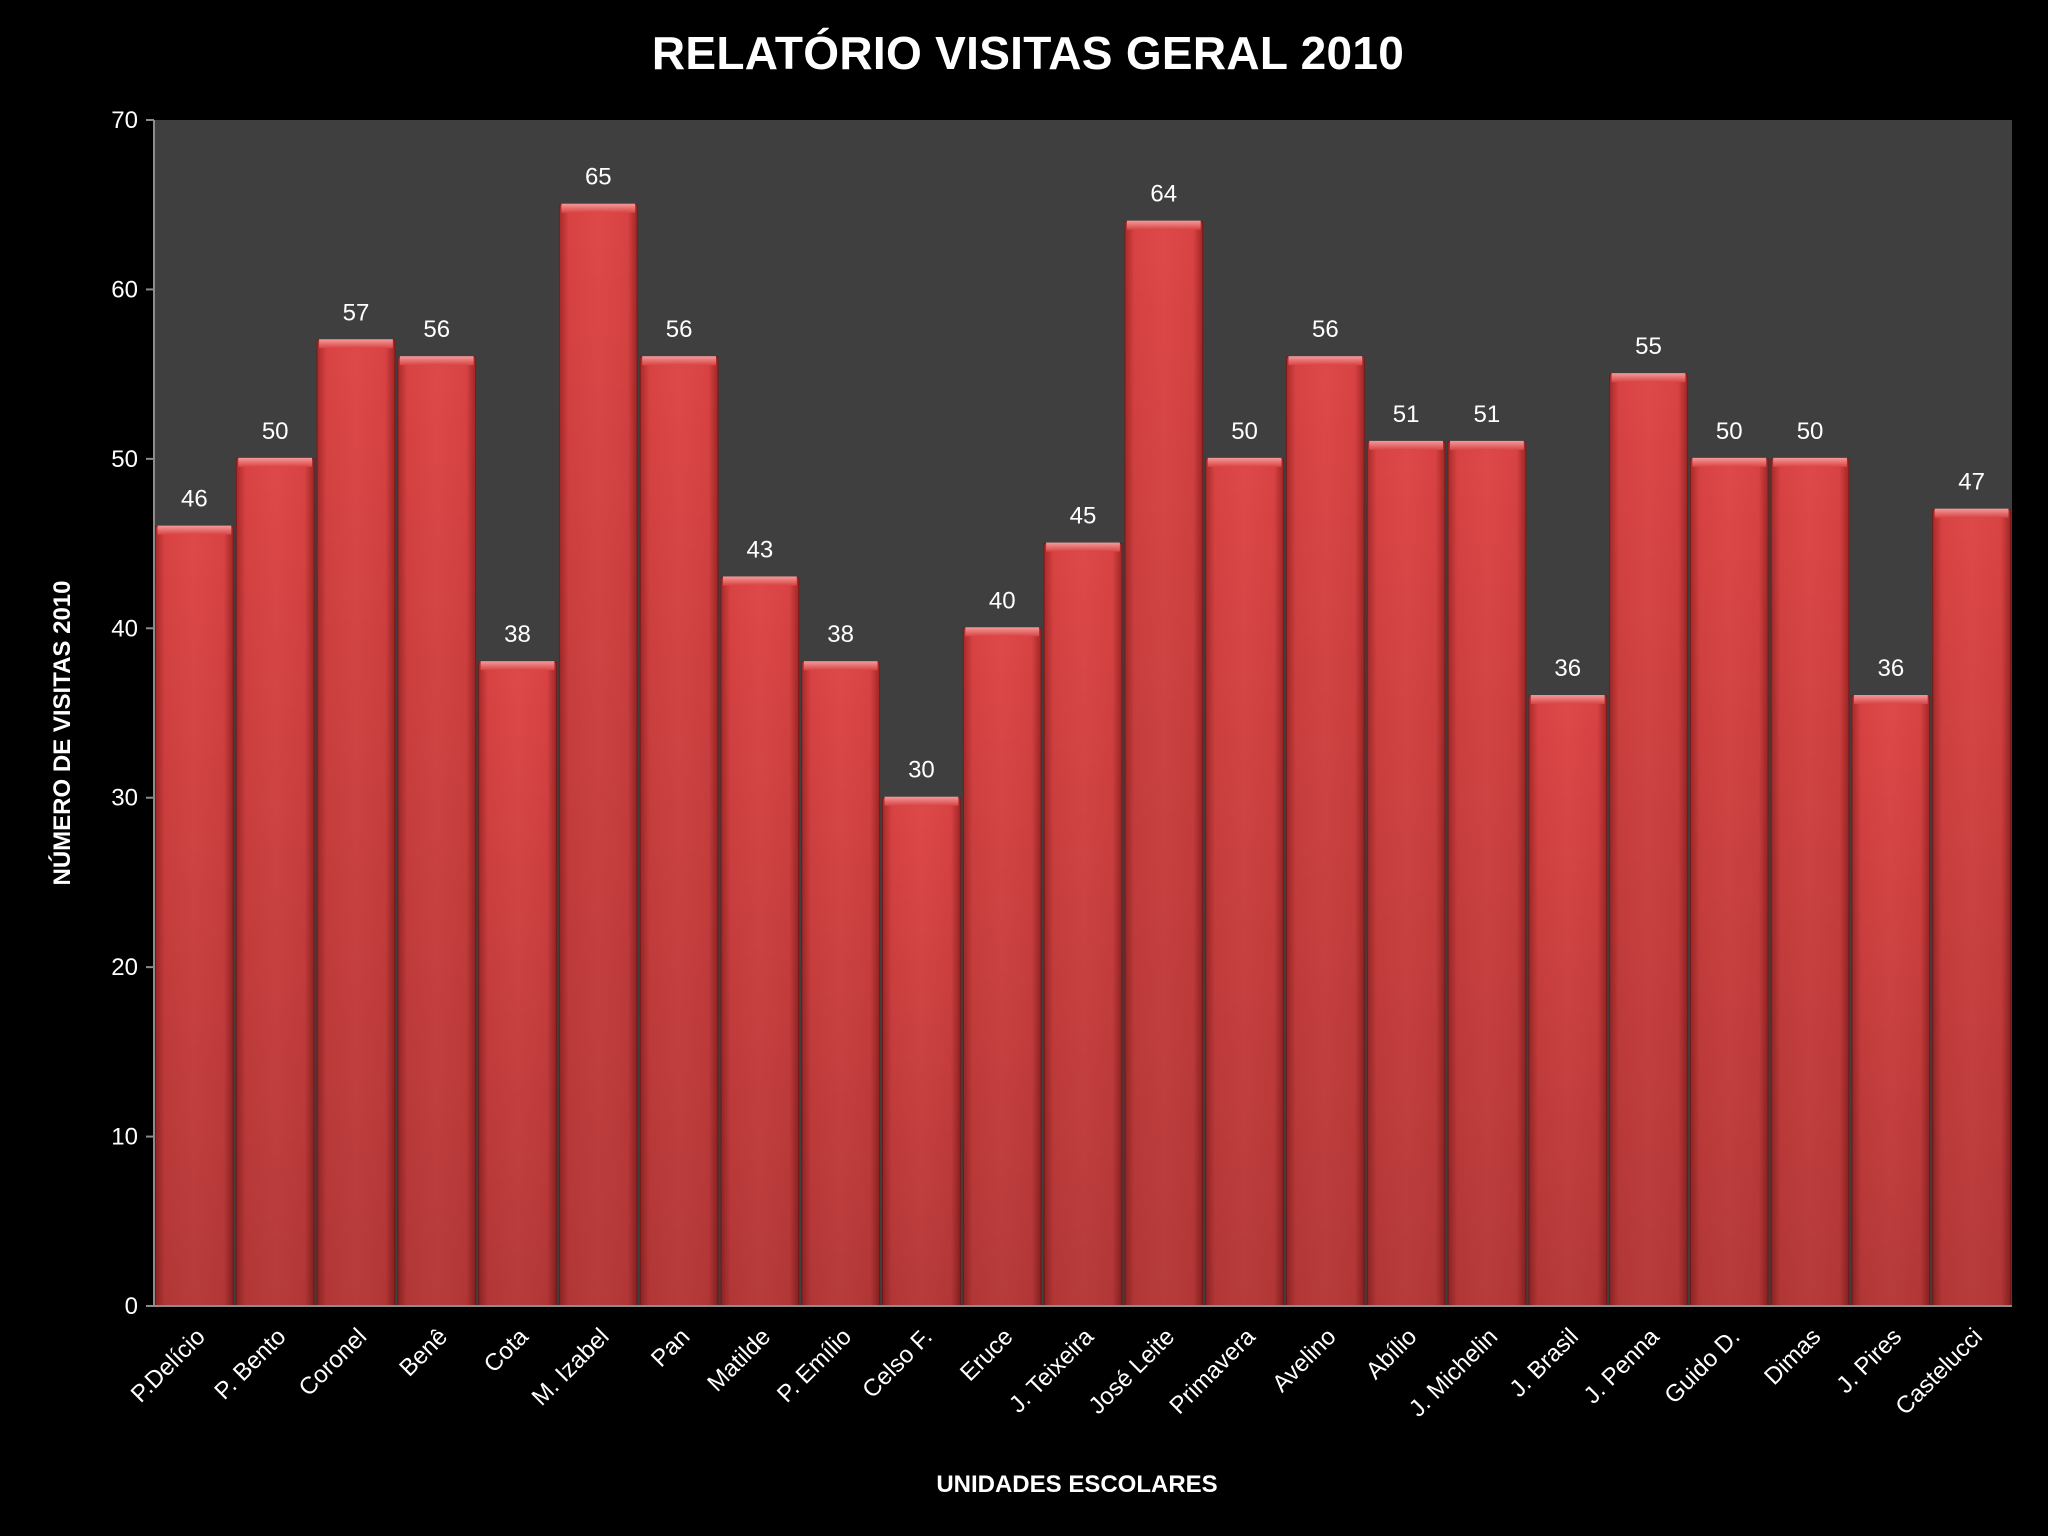 The width and height of the screenshot is (2048, 1536). What do you see at coordinates (1076, 1484) in the screenshot?
I see `x-axis-title: UNIDADES ESCOLARES` at bounding box center [1076, 1484].